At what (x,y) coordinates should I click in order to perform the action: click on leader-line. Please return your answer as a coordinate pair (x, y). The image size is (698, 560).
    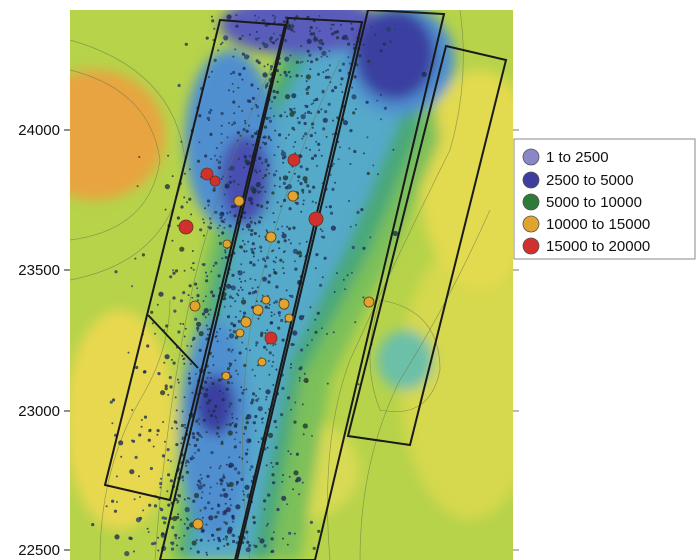
    Looking at the image, I should click on (173, 341).